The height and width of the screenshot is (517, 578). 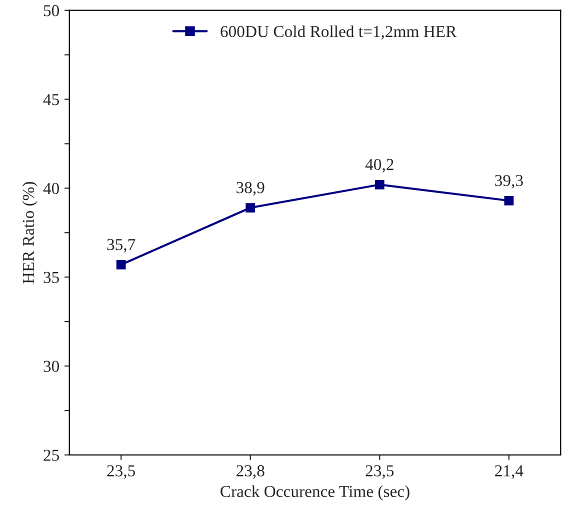 I want to click on x-tick-label: 21,4, so click(x=509, y=472).